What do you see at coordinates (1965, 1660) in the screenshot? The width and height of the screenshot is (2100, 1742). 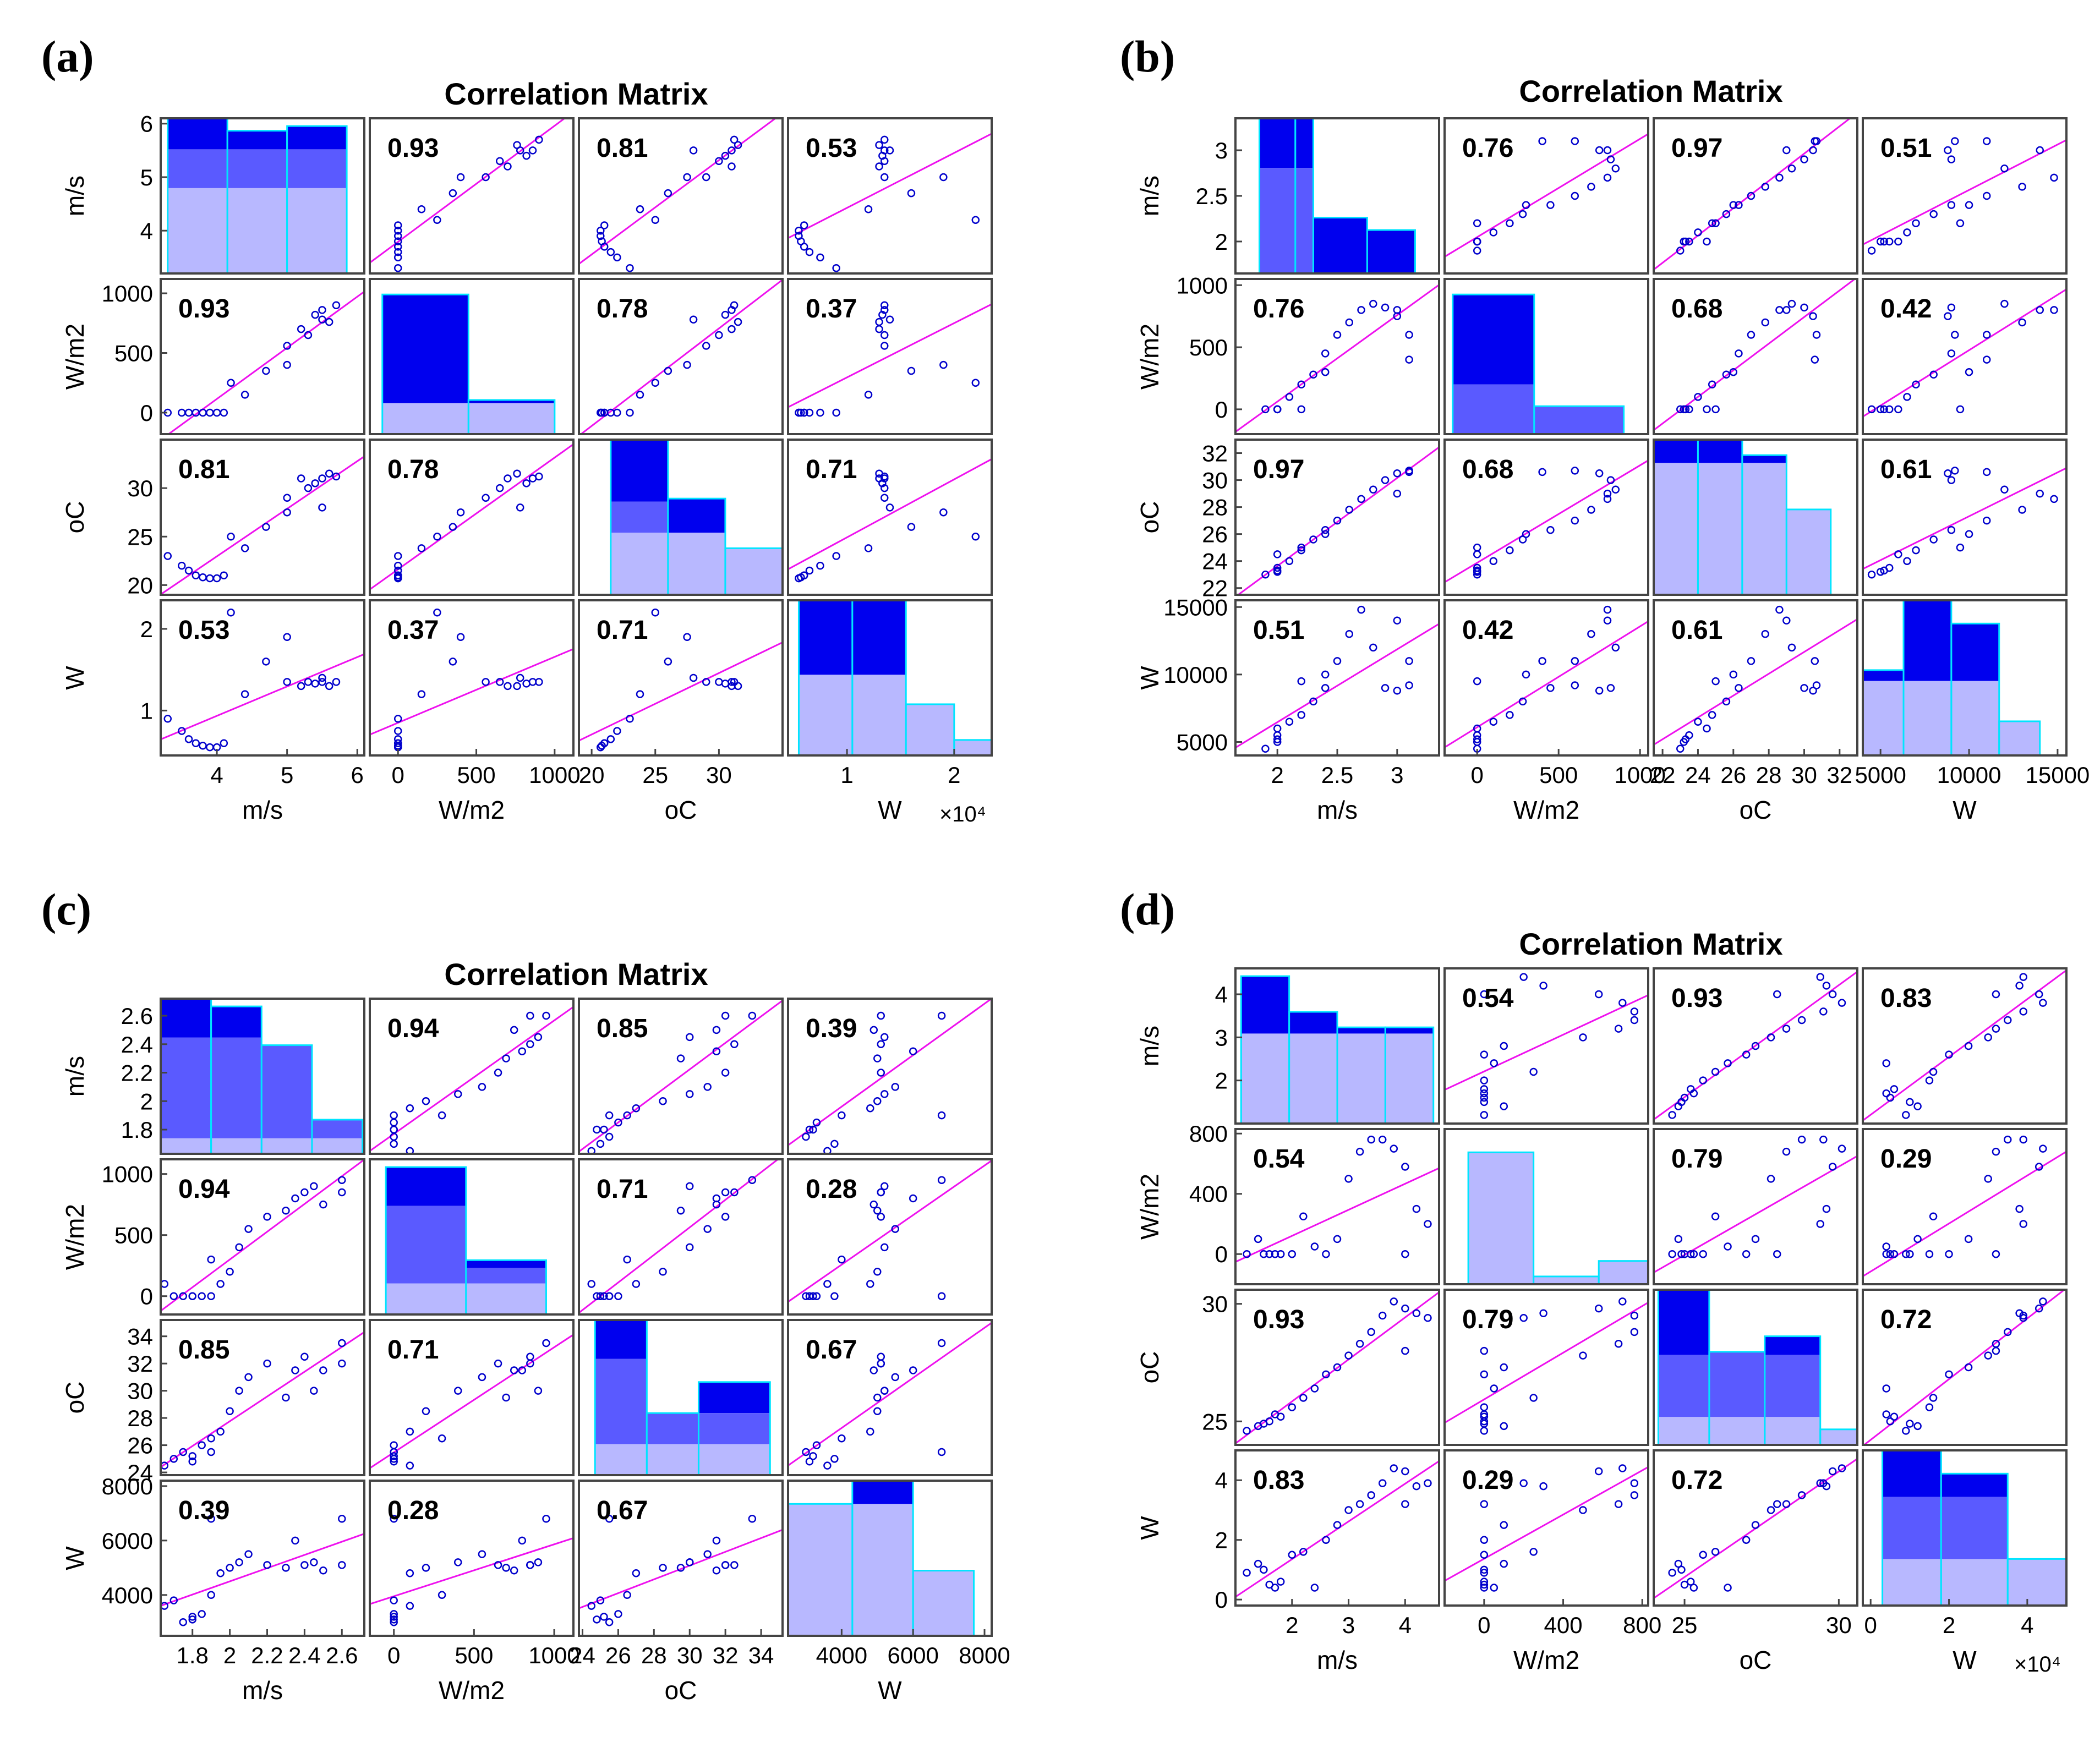 I see `x-axis-label: W` at bounding box center [1965, 1660].